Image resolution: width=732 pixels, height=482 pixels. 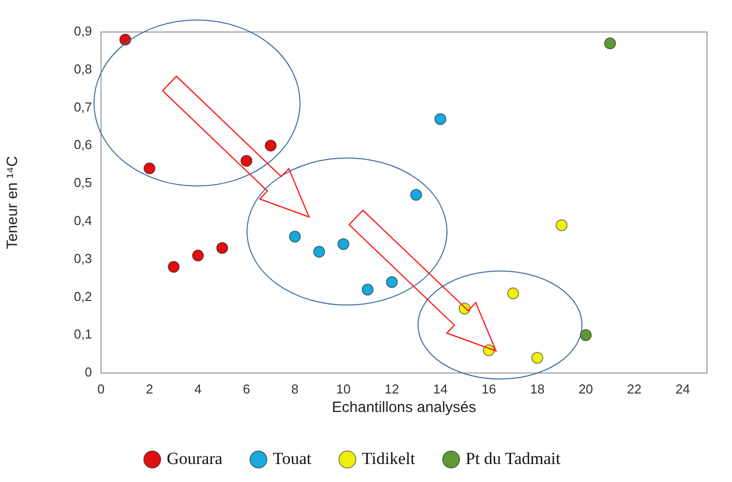 I want to click on y-tick-label: 0,5, so click(x=83, y=182).